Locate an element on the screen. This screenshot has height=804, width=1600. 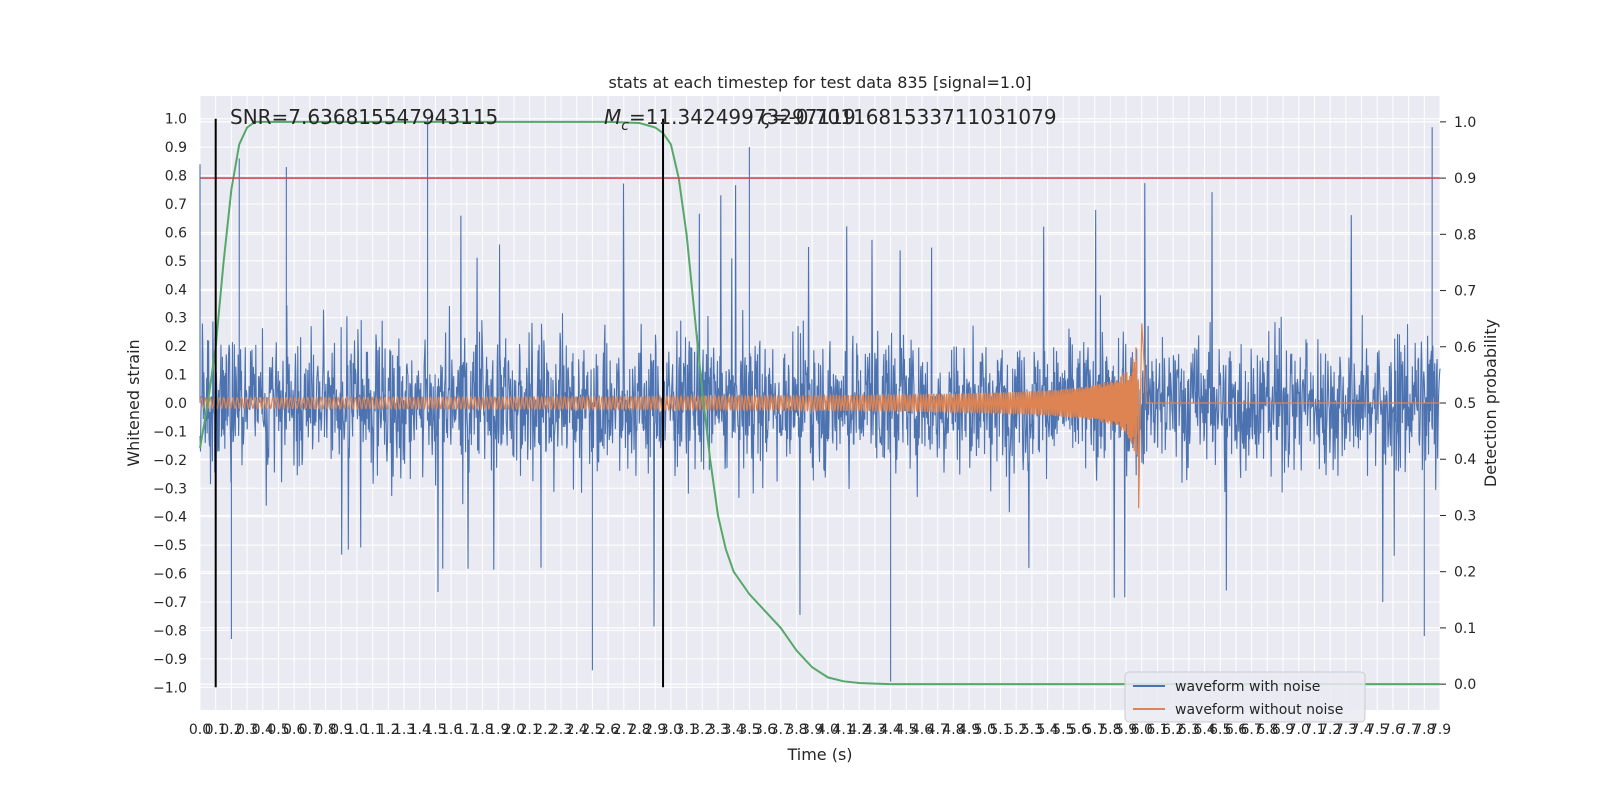
x-tick-label: 0.3 is located at coordinates (247, 730).